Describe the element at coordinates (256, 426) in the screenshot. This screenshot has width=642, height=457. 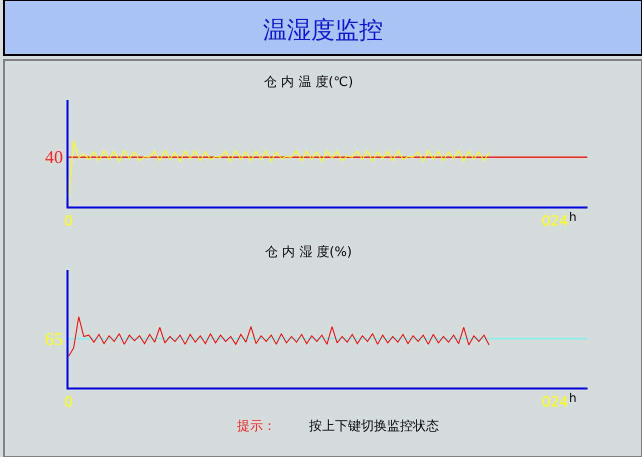
I see `text: 提示：` at that location.